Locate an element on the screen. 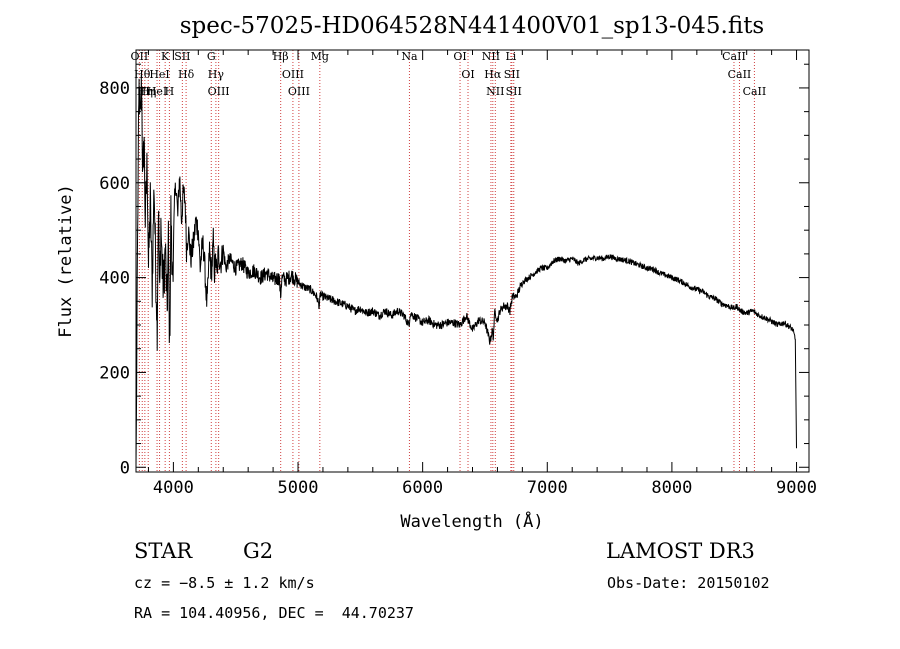 This screenshot has width=900, height=649. x-tick-label: 5000 is located at coordinates (298, 488).